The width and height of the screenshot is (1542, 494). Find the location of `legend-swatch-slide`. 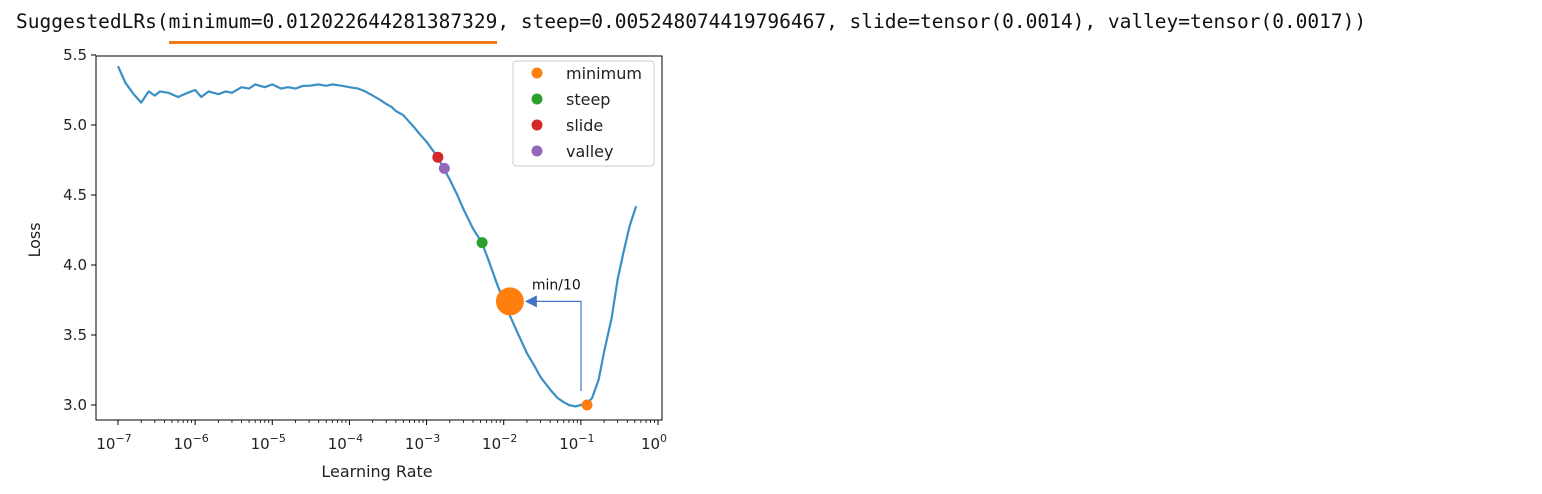

legend-swatch-slide is located at coordinates (537, 125).